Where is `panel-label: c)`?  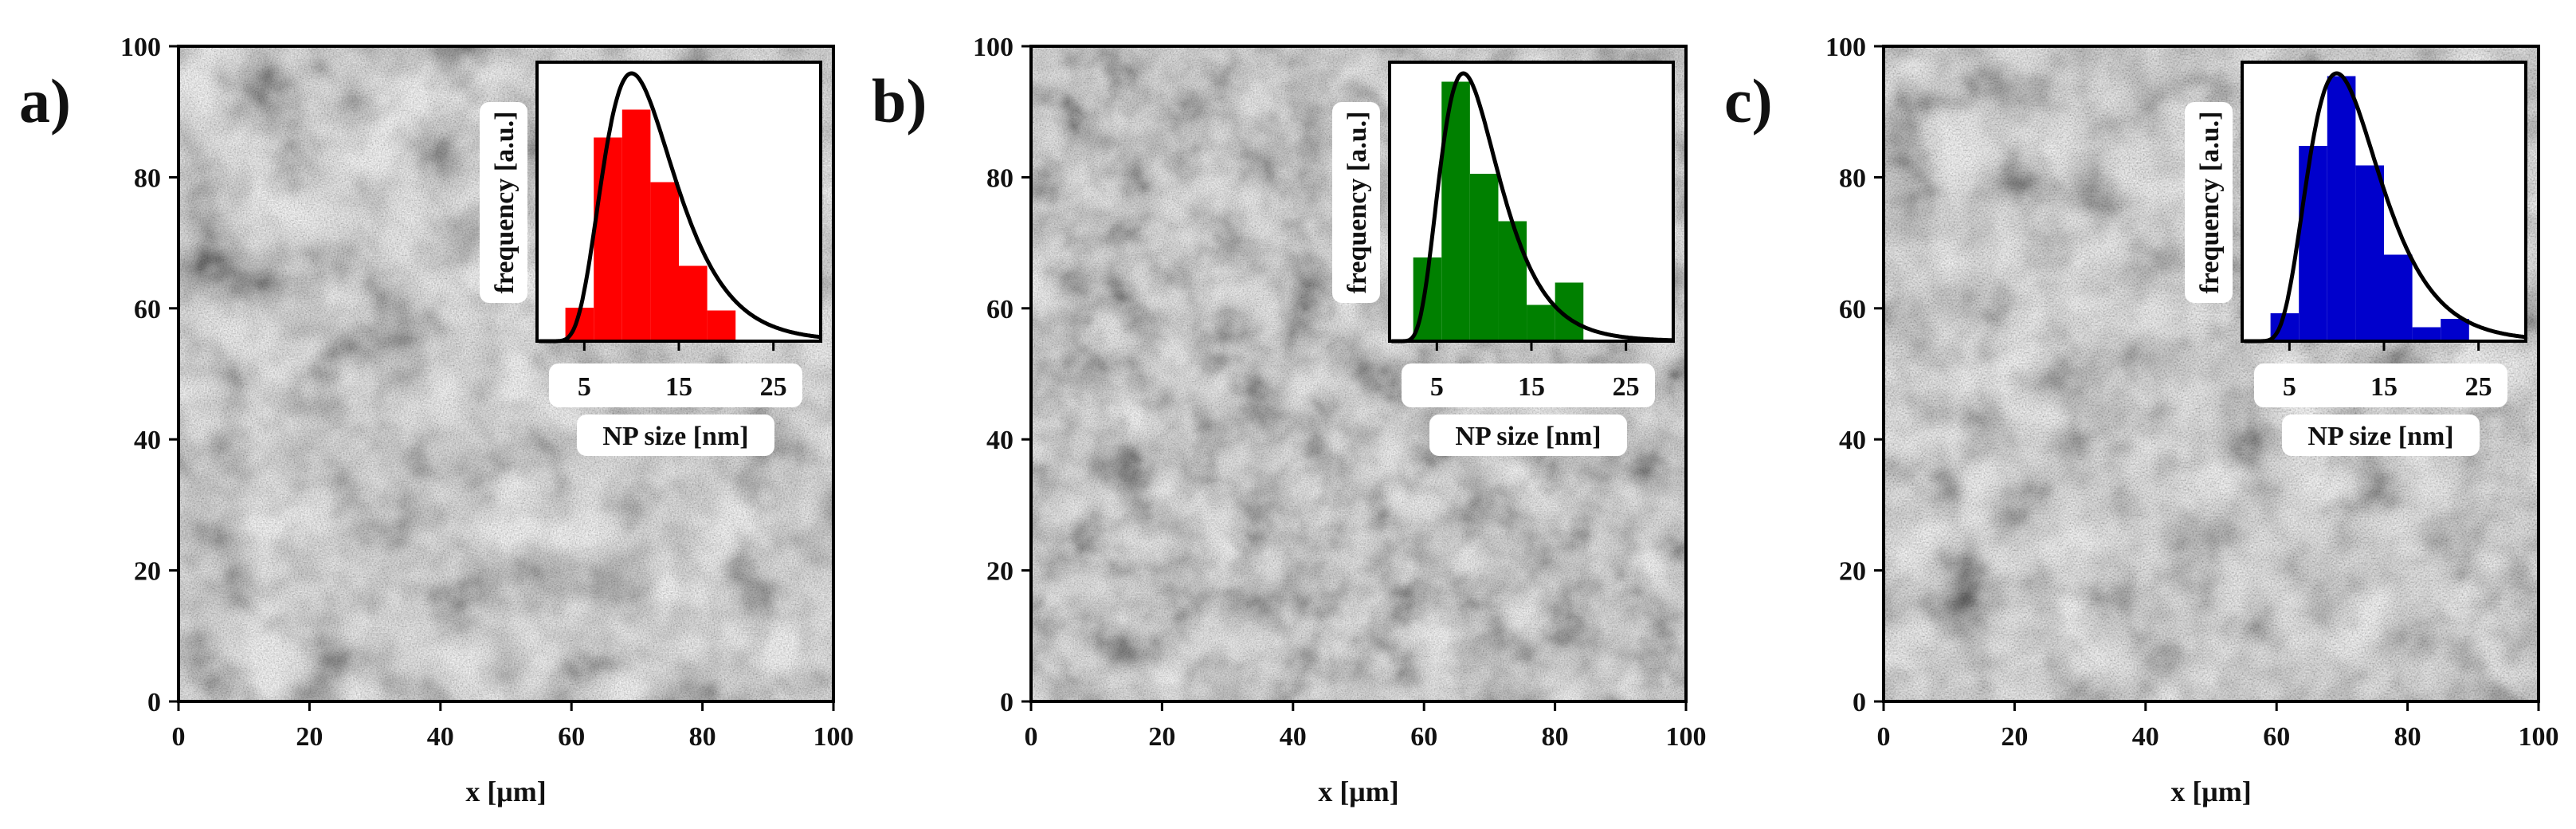
panel-label: c) is located at coordinates (1748, 101).